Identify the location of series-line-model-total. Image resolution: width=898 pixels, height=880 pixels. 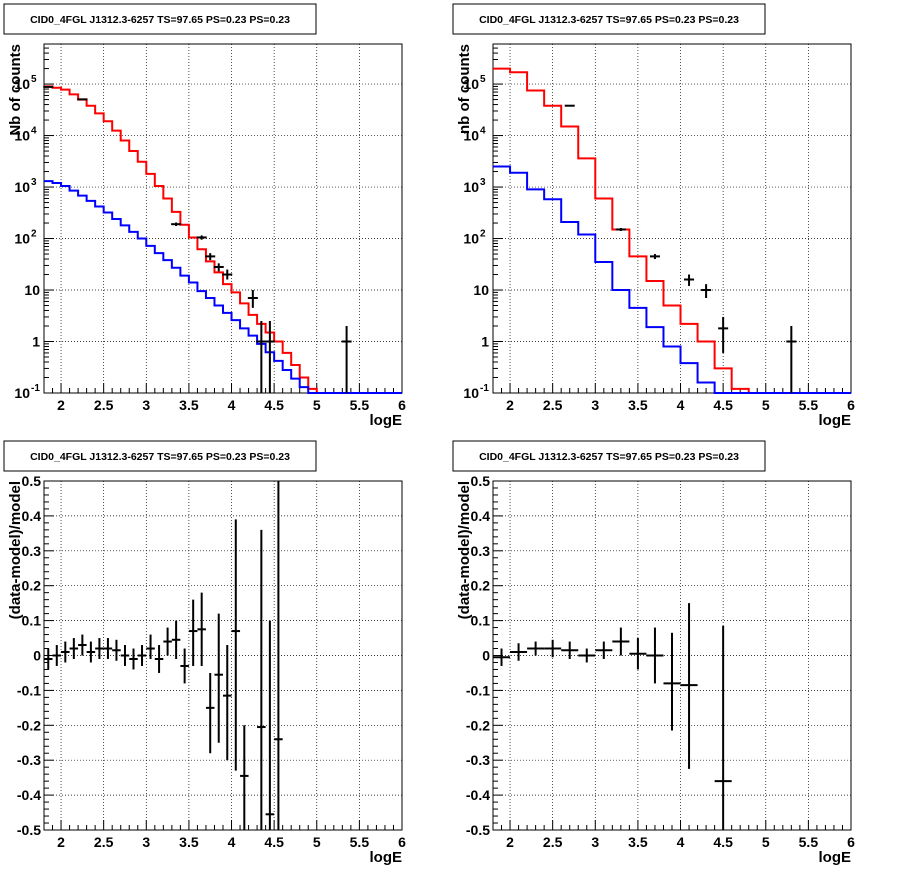
(672, 231).